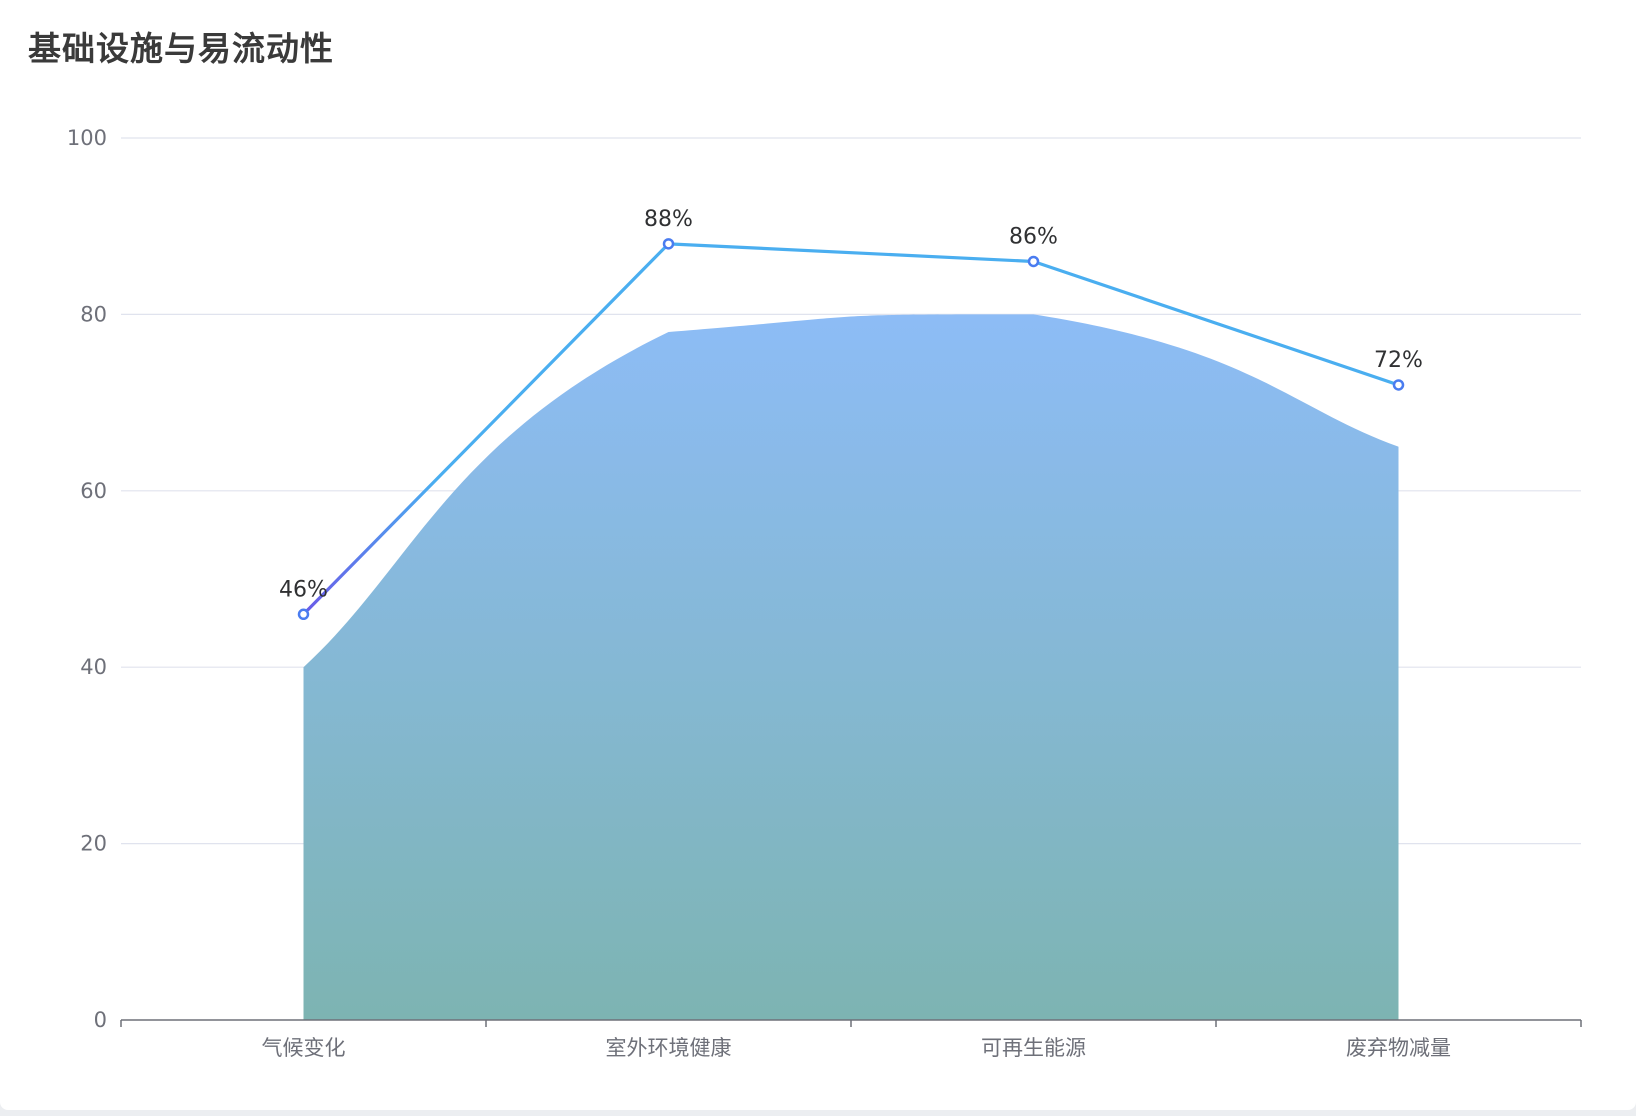 Image resolution: width=1636 pixels, height=1116 pixels. Describe the element at coordinates (93, 844) in the screenshot. I see `y-tick-label: 20` at that location.